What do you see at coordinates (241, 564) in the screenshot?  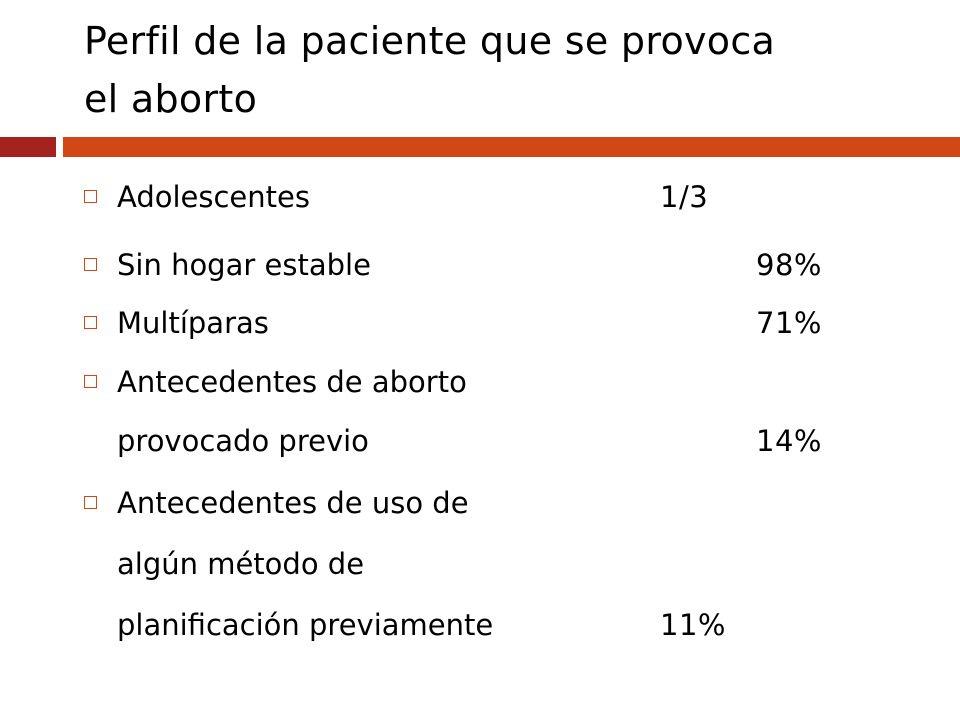 I see `bullet-label-continuation: algún método de` at bounding box center [241, 564].